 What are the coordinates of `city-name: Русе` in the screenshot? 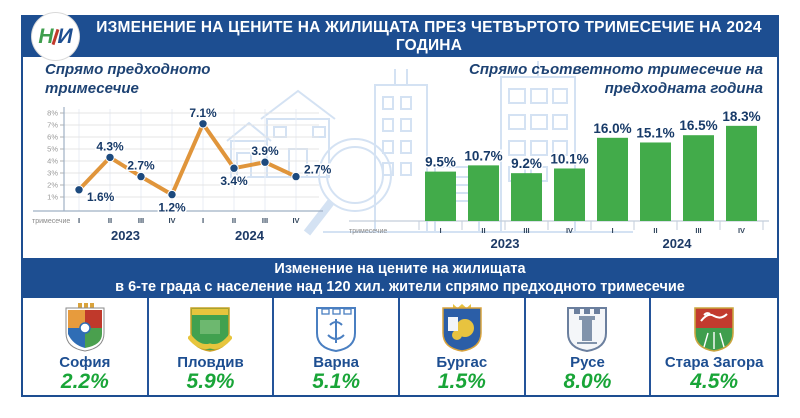 It's located at (587, 362).